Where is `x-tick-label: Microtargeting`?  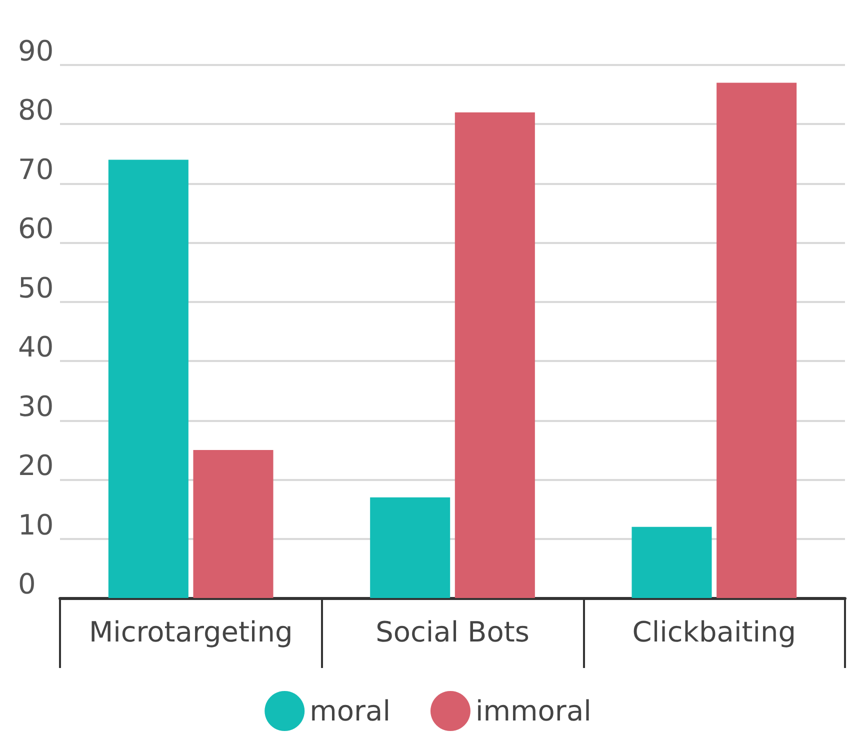 x-tick-label: Microtargeting is located at coordinates (190, 632).